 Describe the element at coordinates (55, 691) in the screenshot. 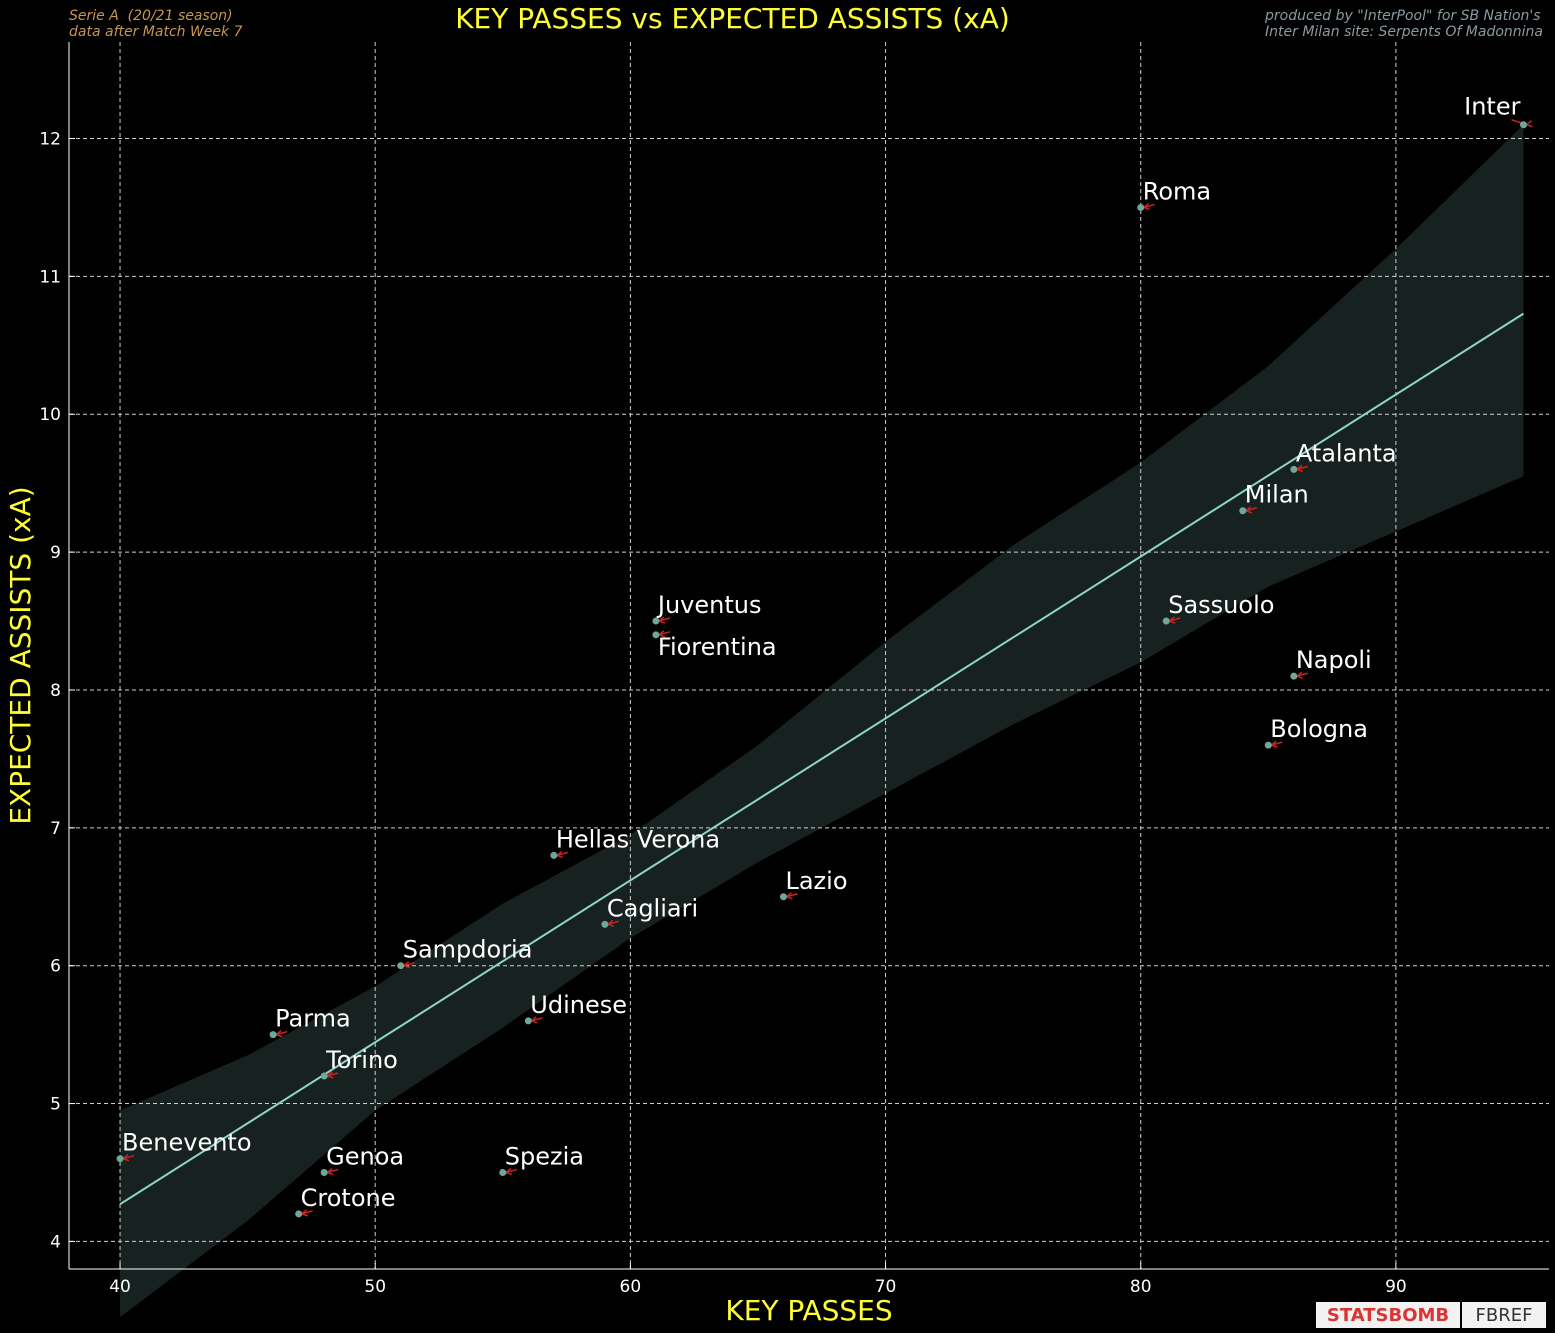

I see `y-tick-label: 8` at that location.